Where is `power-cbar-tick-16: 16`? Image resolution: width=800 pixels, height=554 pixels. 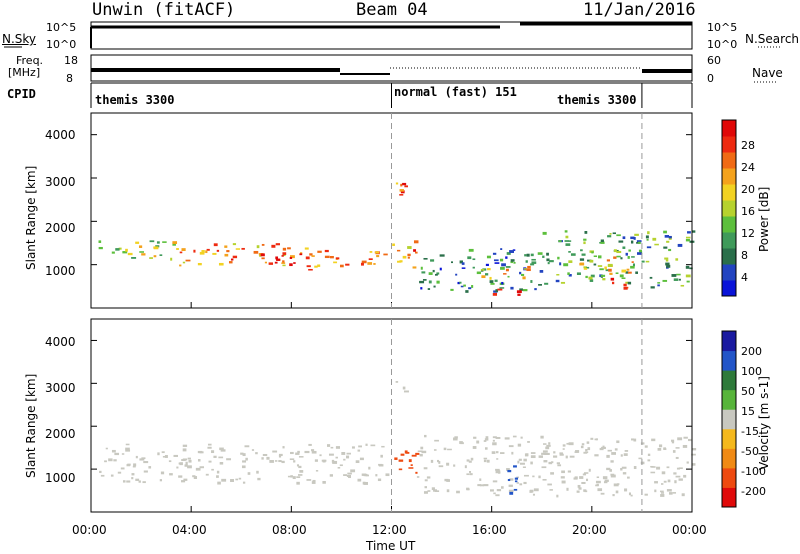 power-cbar-tick-16: 16 is located at coordinates (748, 211).